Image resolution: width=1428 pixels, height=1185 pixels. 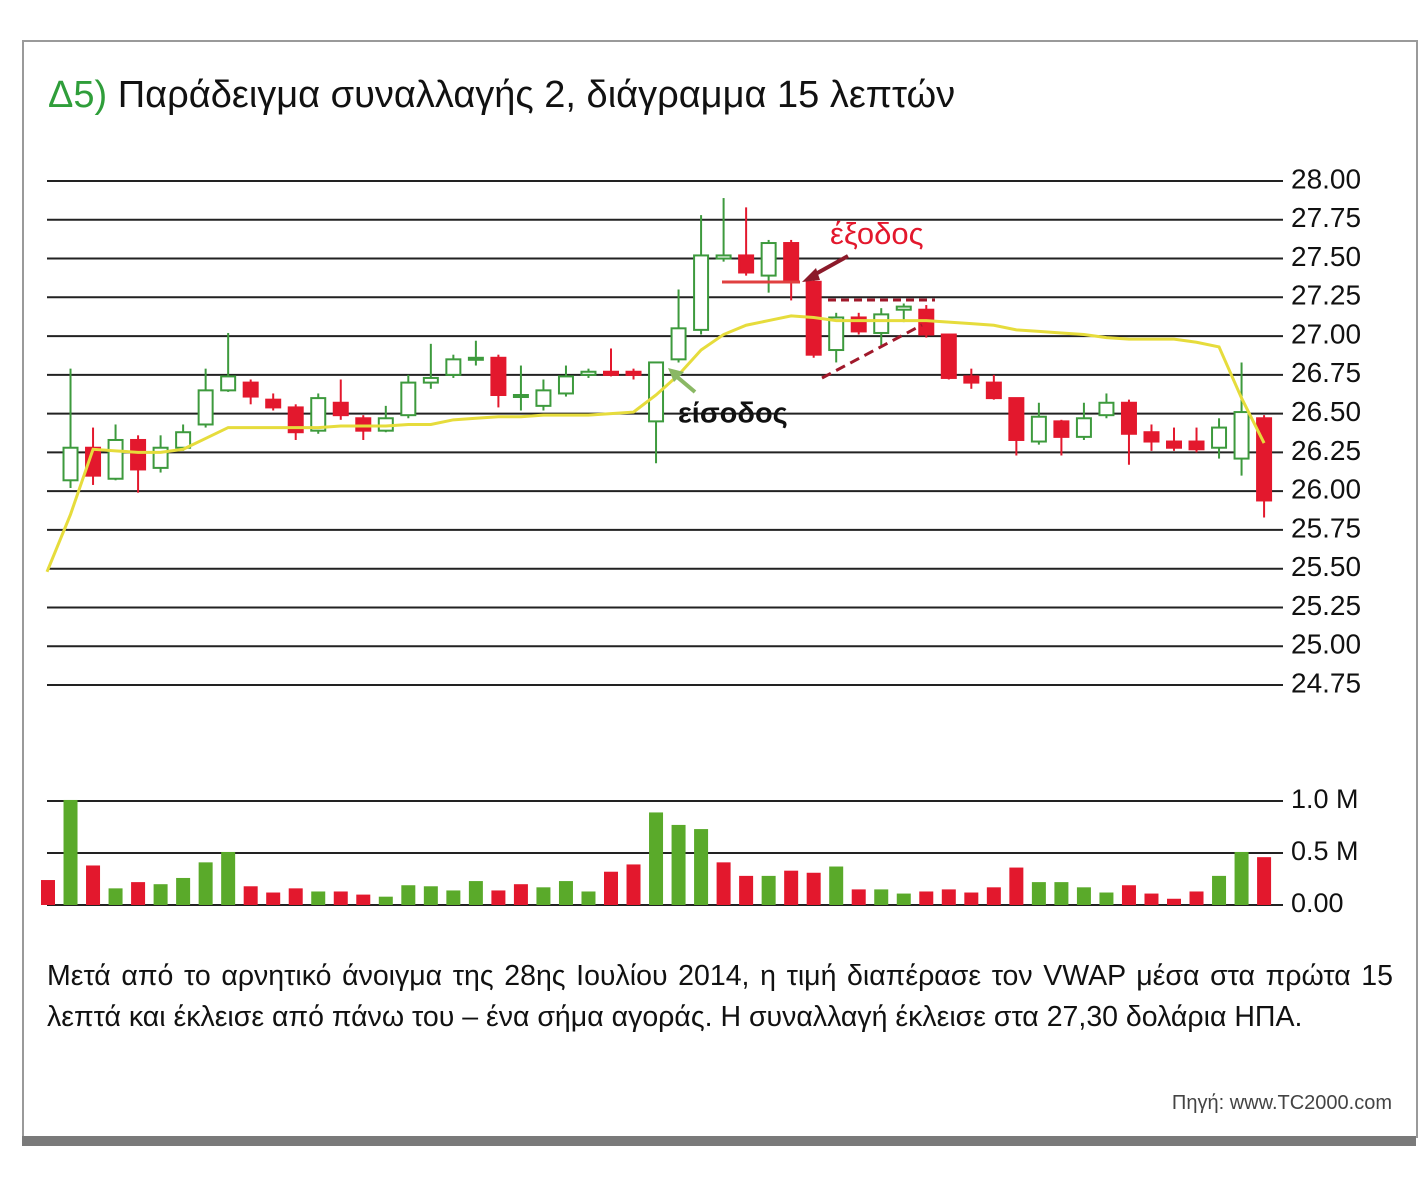 What do you see at coordinates (1326, 333) in the screenshot?
I see `y-tick-label: 27.00` at bounding box center [1326, 333].